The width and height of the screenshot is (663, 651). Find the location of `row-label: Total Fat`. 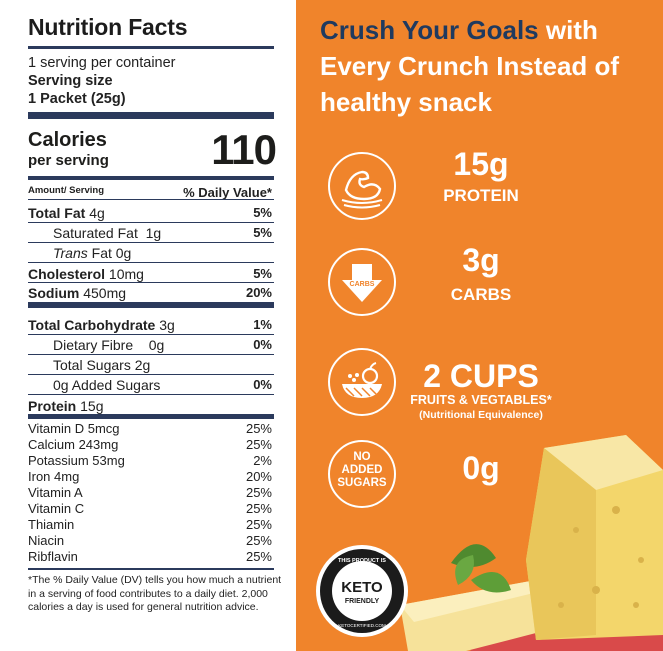

row-label: Total Fat is located at coordinates (57, 213).